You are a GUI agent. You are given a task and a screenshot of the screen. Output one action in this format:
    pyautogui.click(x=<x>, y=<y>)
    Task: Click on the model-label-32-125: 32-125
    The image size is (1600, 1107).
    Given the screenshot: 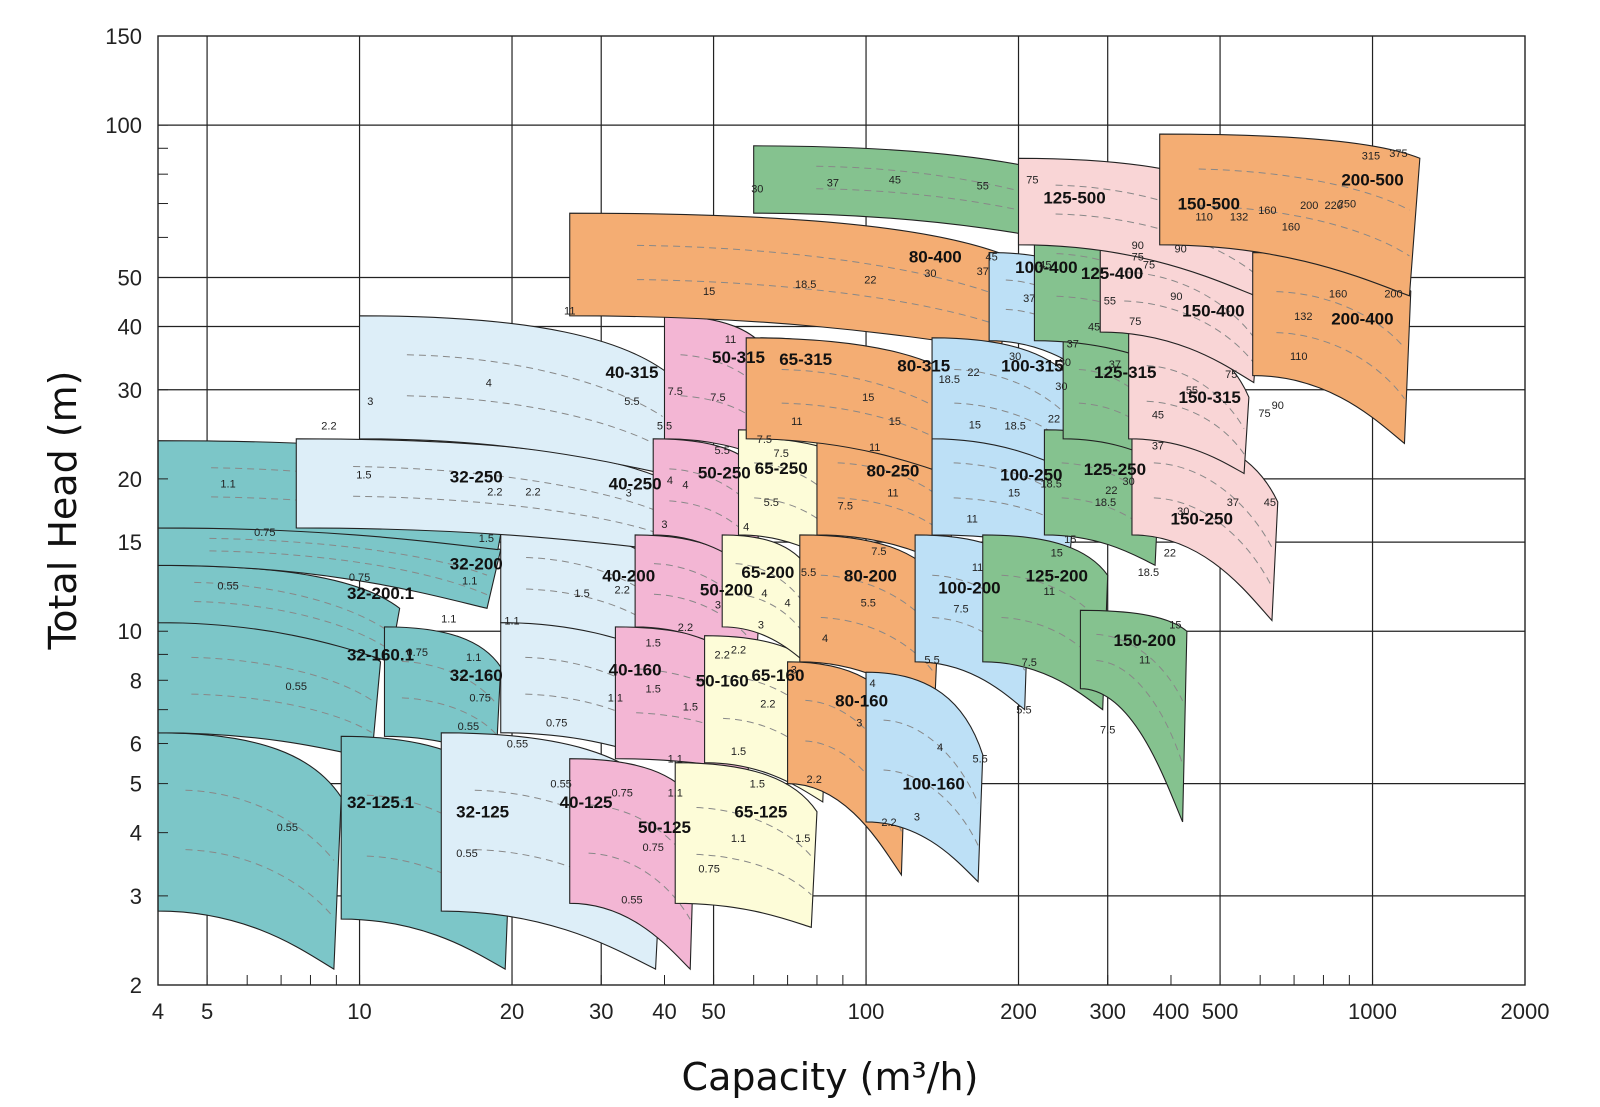 What is the action you would take?
    pyautogui.click(x=482, y=812)
    